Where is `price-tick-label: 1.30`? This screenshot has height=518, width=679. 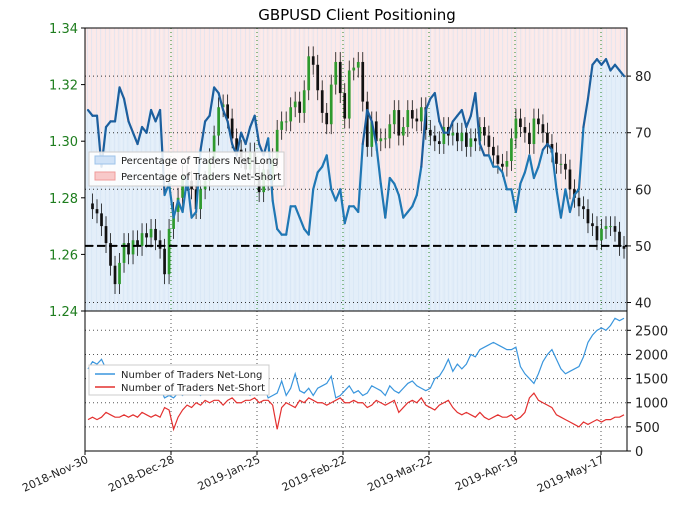
price-tick-label: 1.30 is located at coordinates (63, 142).